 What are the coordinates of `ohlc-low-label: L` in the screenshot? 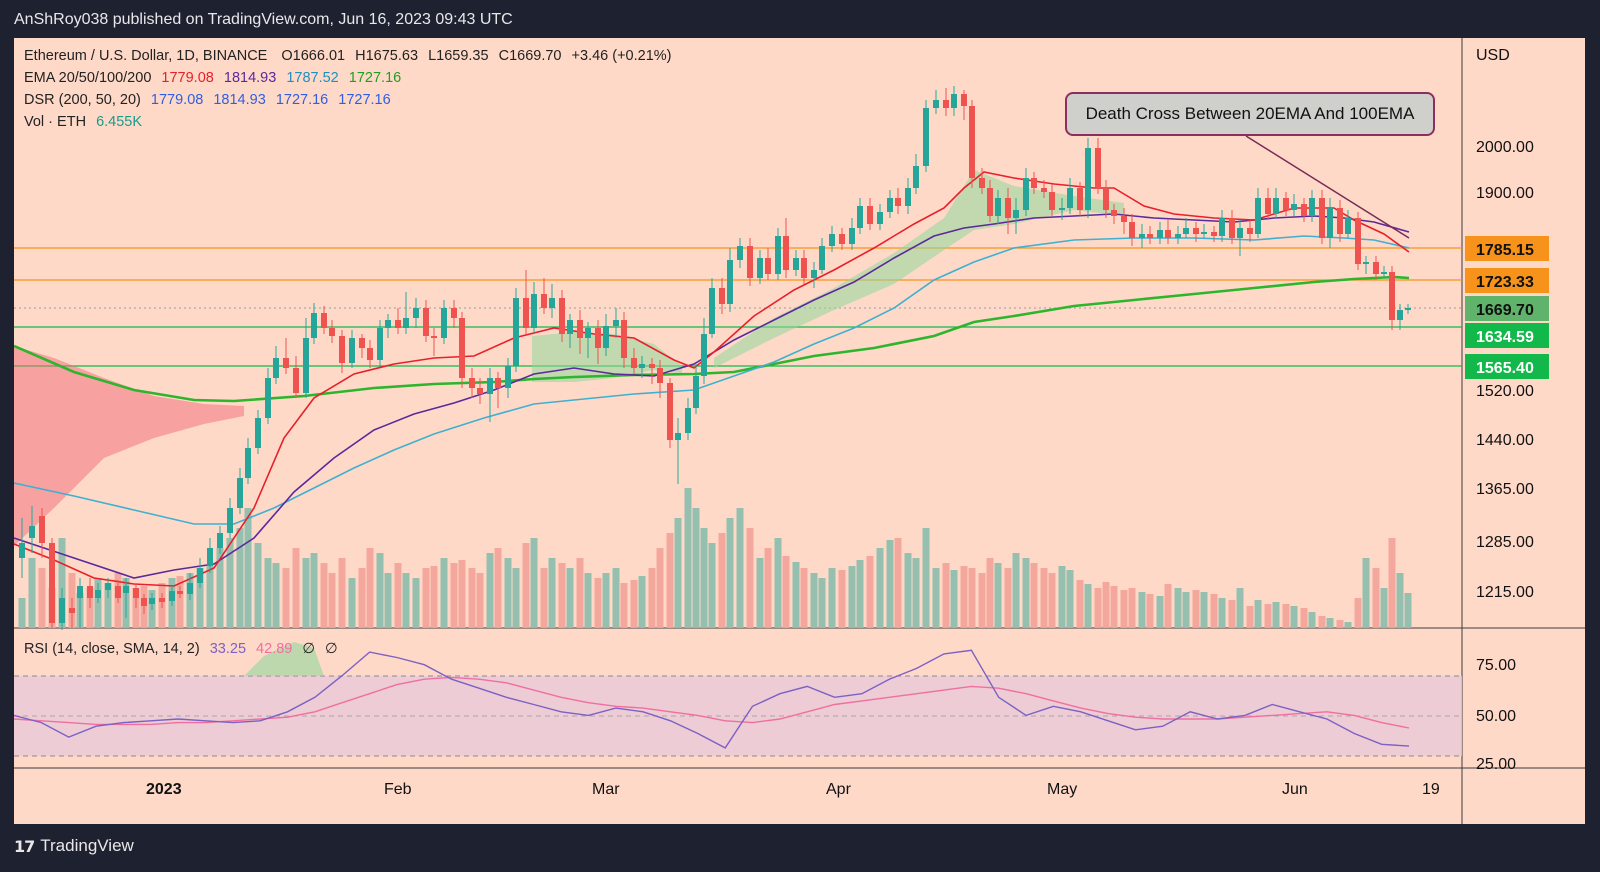 It's located at (432, 56).